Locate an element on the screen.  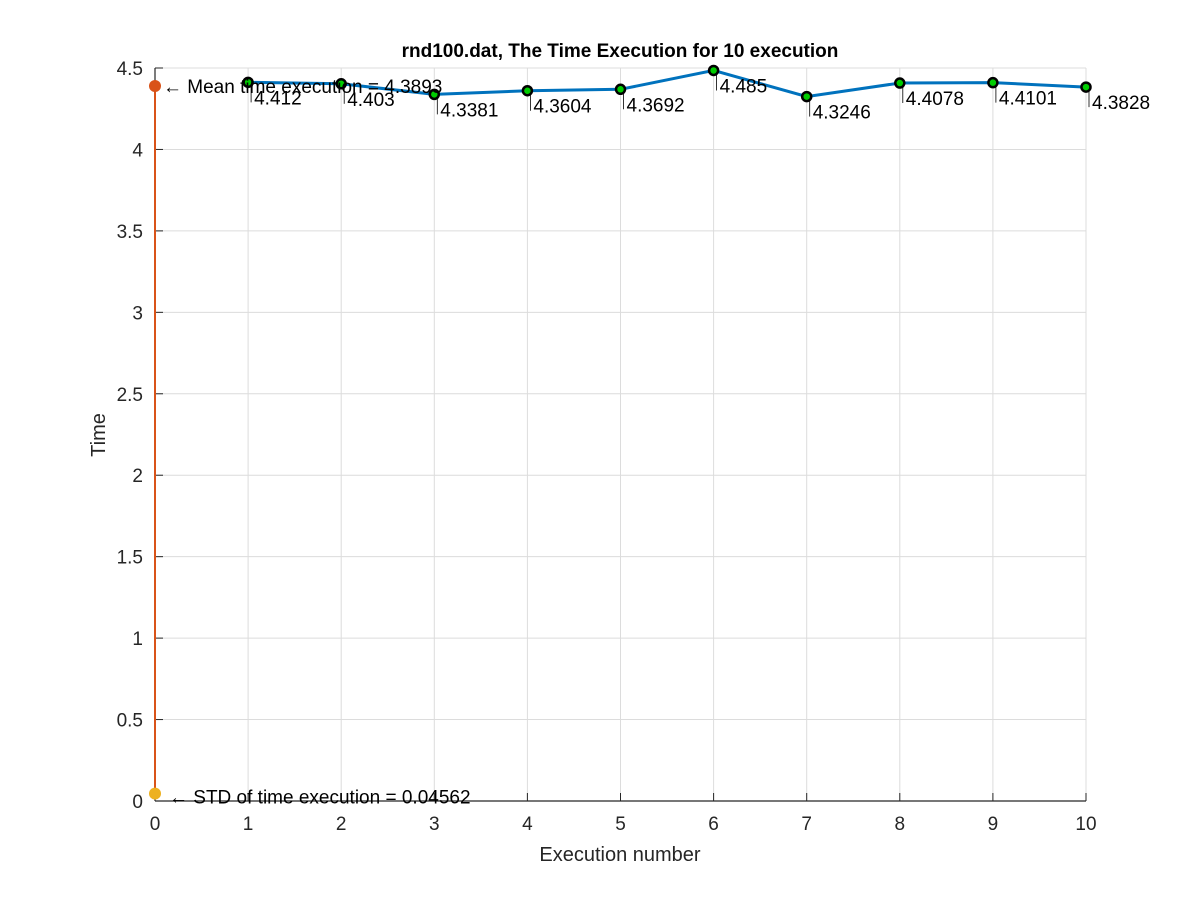
y-tick-label: 1.5 is located at coordinates (130, 558).